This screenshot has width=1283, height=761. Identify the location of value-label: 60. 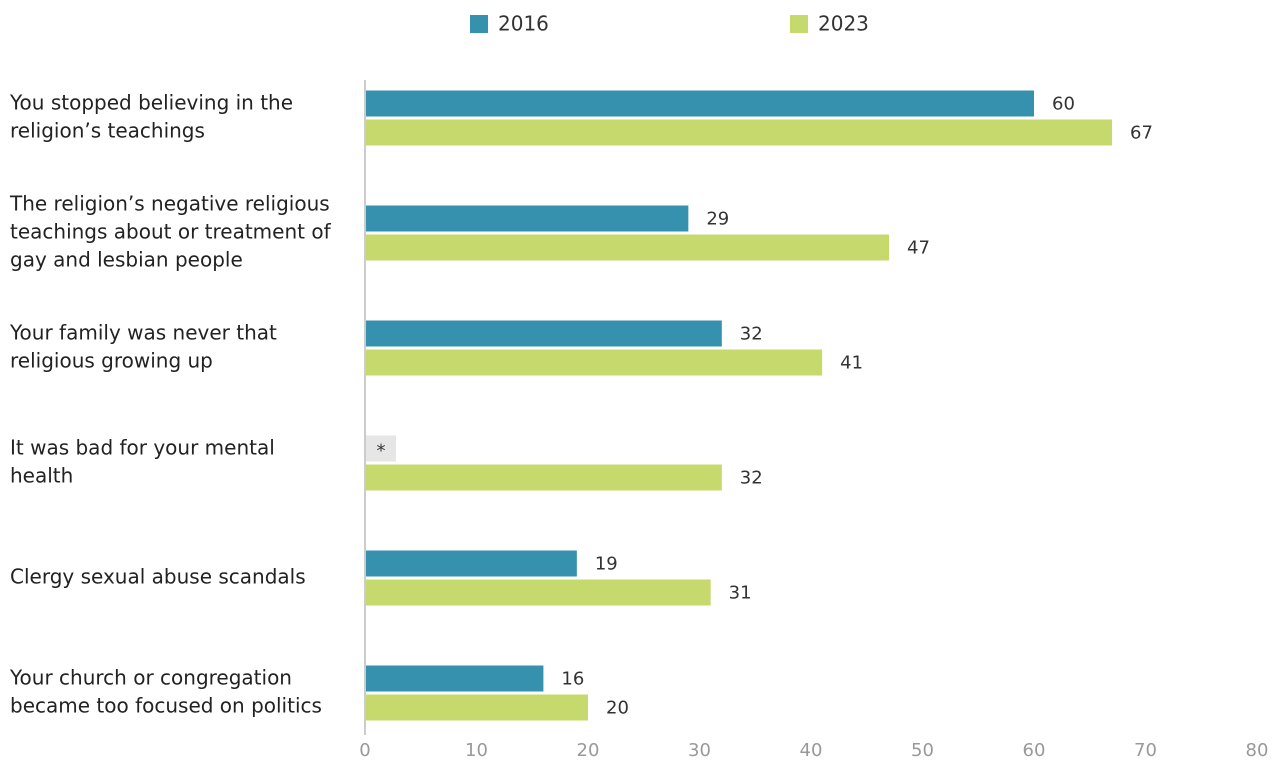
(1063, 104).